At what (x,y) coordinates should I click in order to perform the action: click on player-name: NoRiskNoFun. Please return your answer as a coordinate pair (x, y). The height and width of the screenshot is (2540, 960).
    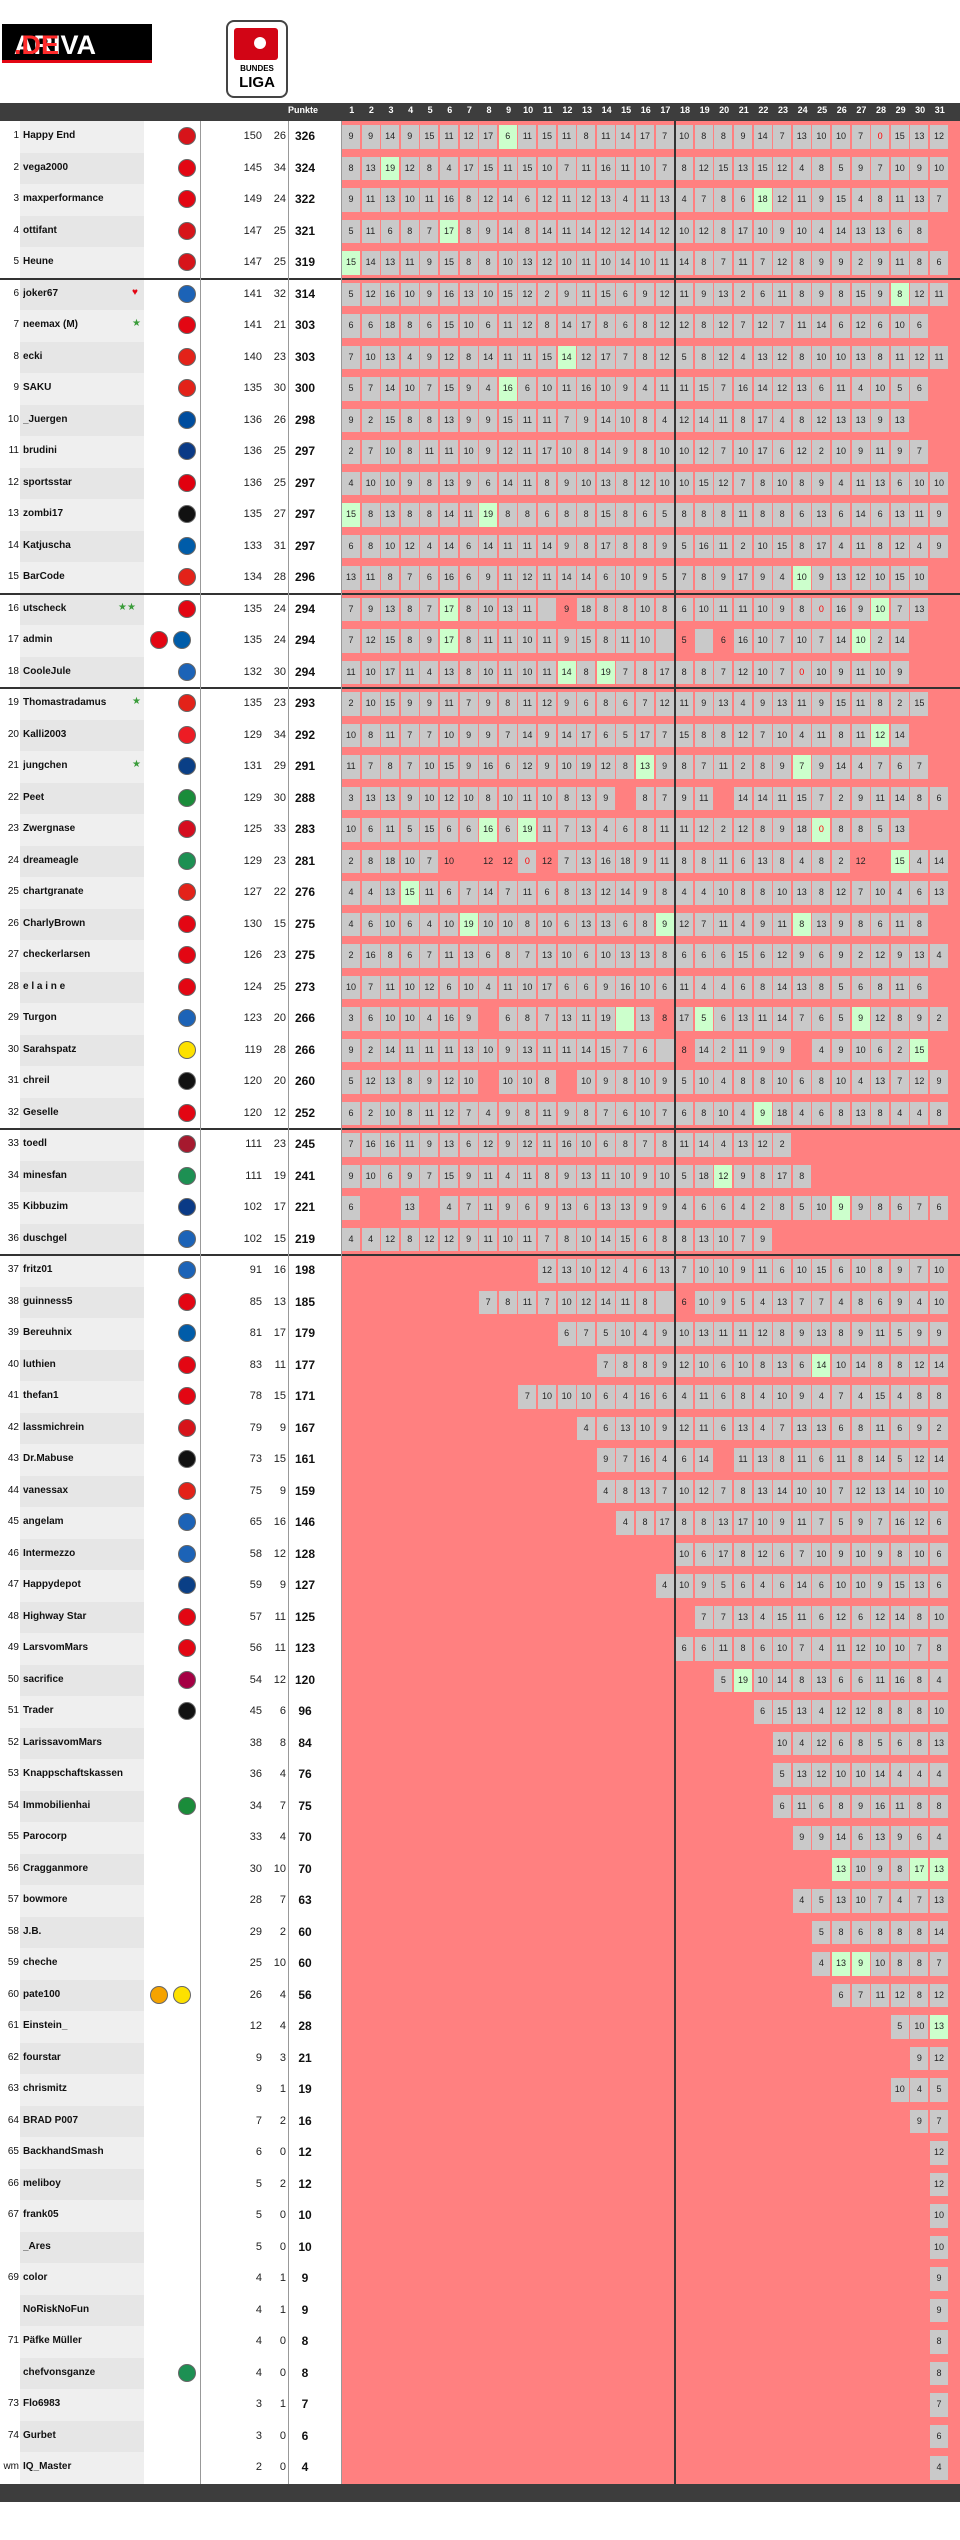
    Looking at the image, I should click on (56, 2309).